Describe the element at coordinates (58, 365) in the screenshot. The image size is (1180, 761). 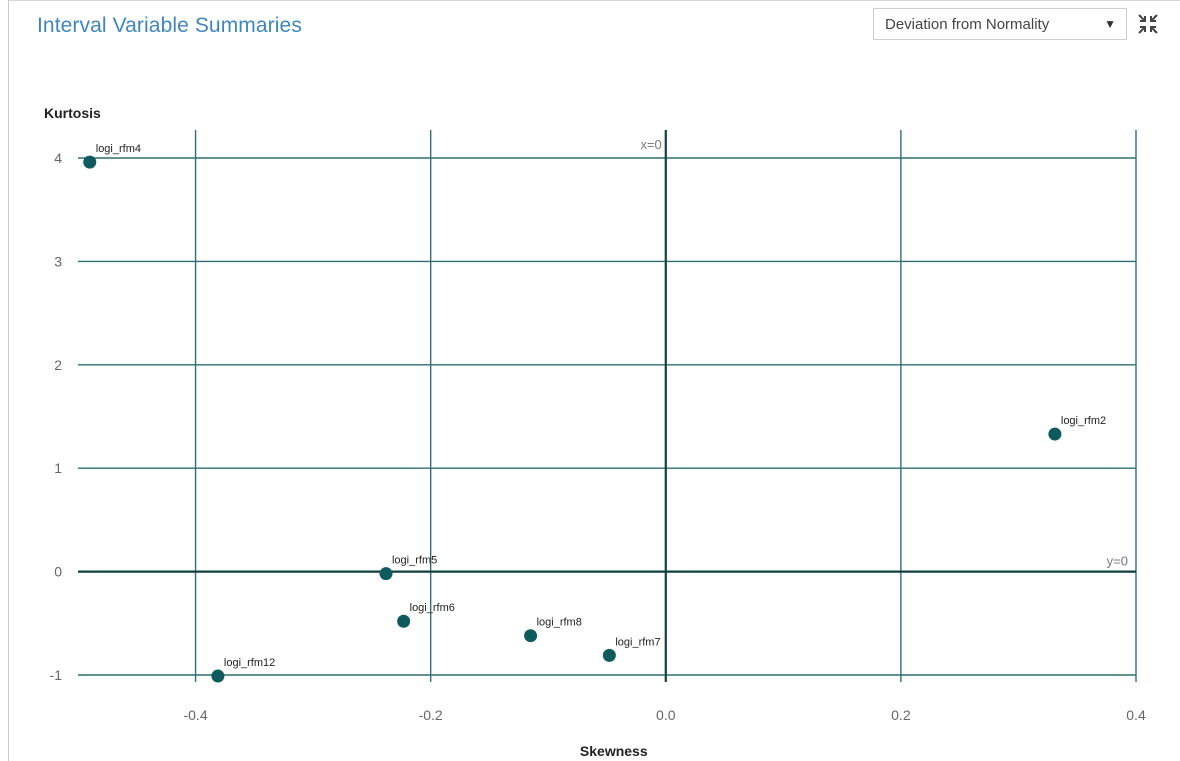
I see `y-tick-label: 2` at that location.